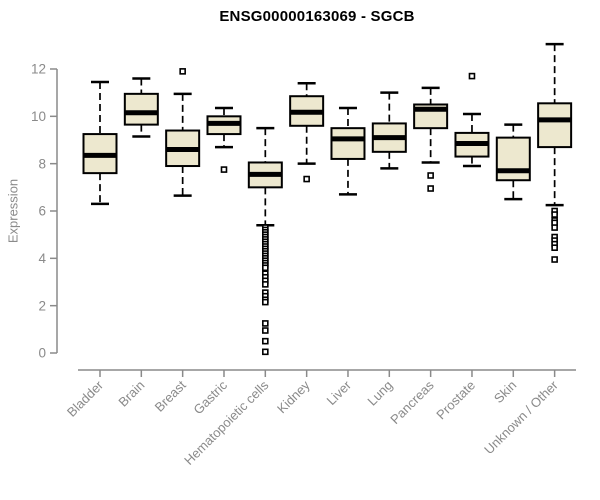 This screenshot has height=500, width=600. What do you see at coordinates (455, 400) in the screenshot?
I see `x-tick-label: Prostate` at bounding box center [455, 400].